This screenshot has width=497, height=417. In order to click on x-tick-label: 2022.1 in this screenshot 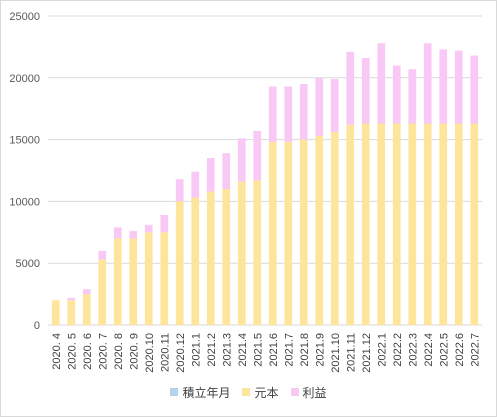, I will do `click(382, 350)`.